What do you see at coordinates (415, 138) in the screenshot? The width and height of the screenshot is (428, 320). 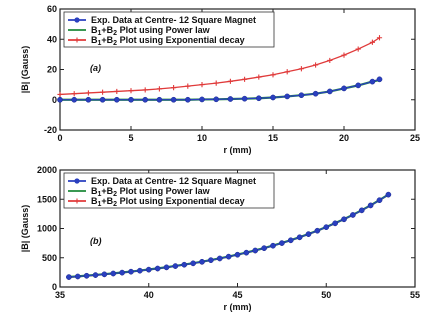 I see `x-tick-label: 25` at bounding box center [415, 138].